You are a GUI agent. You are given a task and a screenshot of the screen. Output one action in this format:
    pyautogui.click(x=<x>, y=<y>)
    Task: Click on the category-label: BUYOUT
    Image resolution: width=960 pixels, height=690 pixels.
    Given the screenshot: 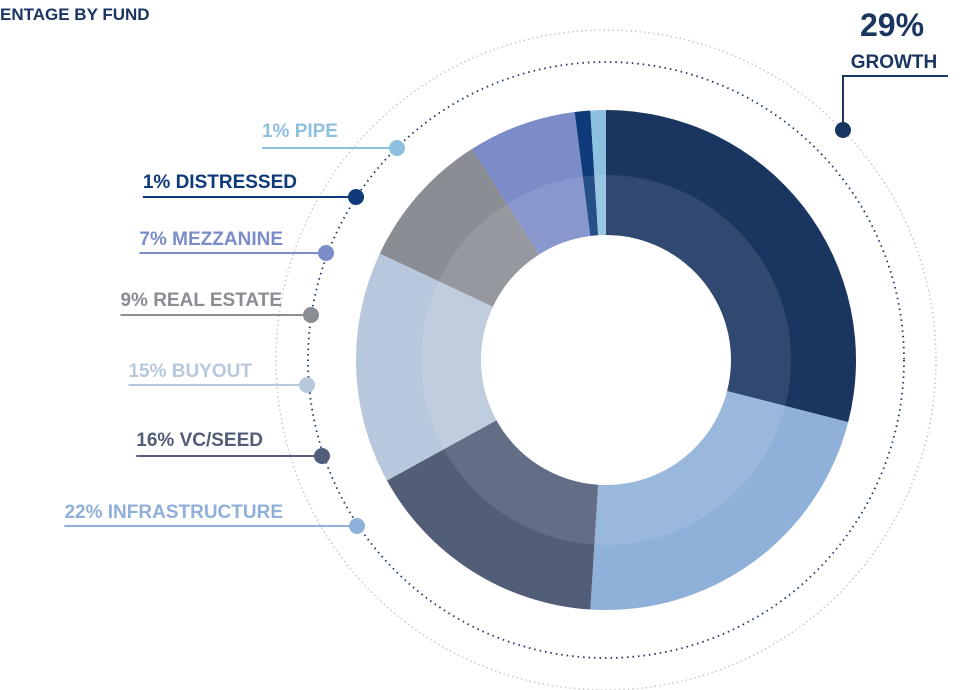 What is the action you would take?
    pyautogui.click(x=212, y=371)
    